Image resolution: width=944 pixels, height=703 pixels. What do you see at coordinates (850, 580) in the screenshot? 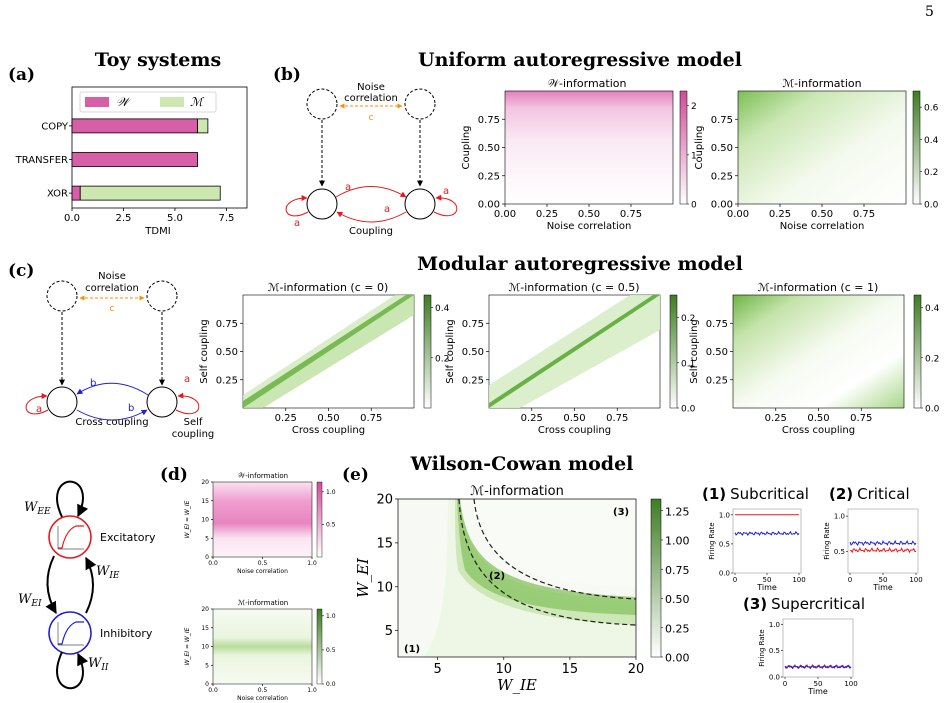
I see `x-tick-label: 0` at bounding box center [850, 580].